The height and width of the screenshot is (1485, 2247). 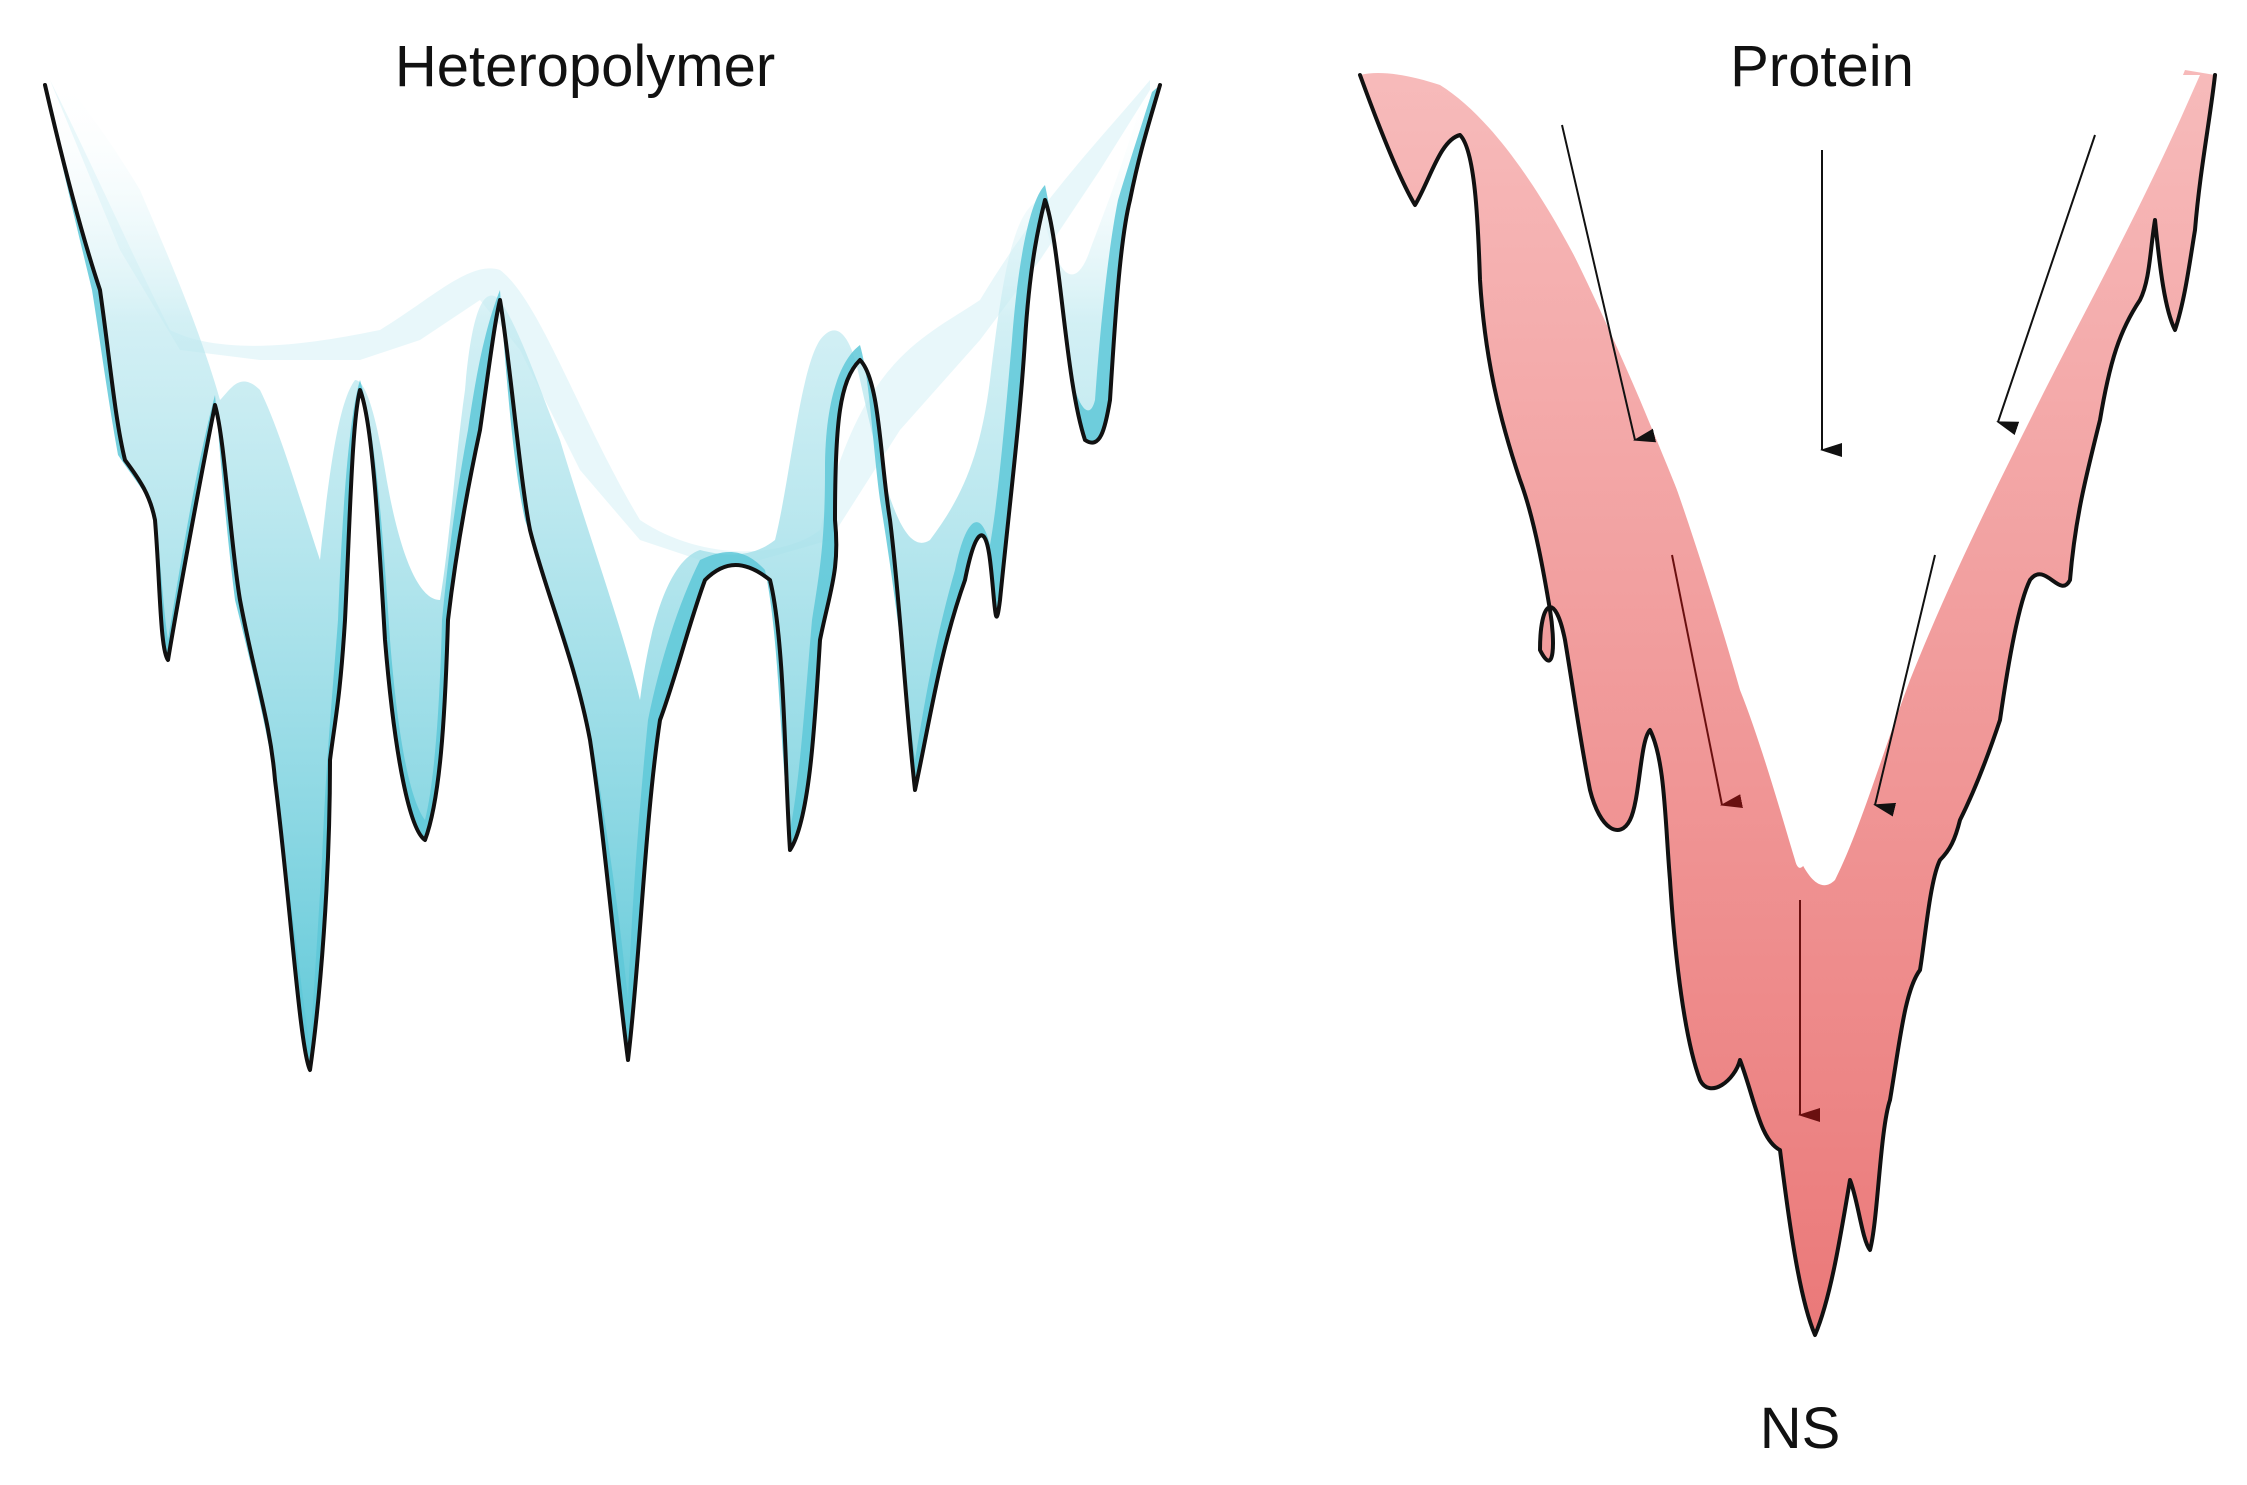 I want to click on native-state-label: NS, so click(x=1800, y=1428).